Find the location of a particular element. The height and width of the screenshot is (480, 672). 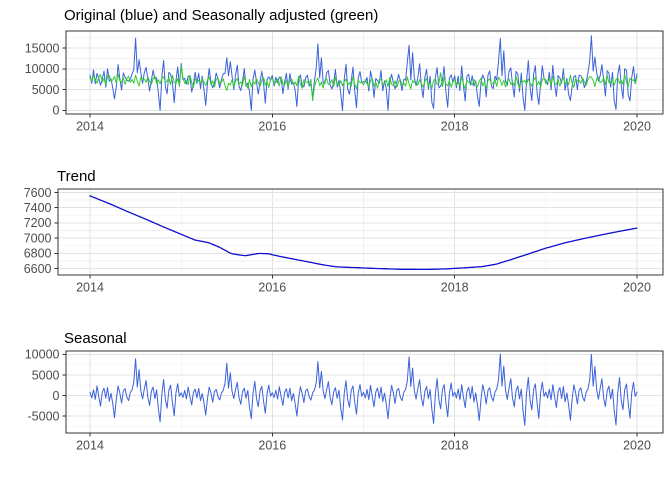

original-series-line is located at coordinates (363, 73).